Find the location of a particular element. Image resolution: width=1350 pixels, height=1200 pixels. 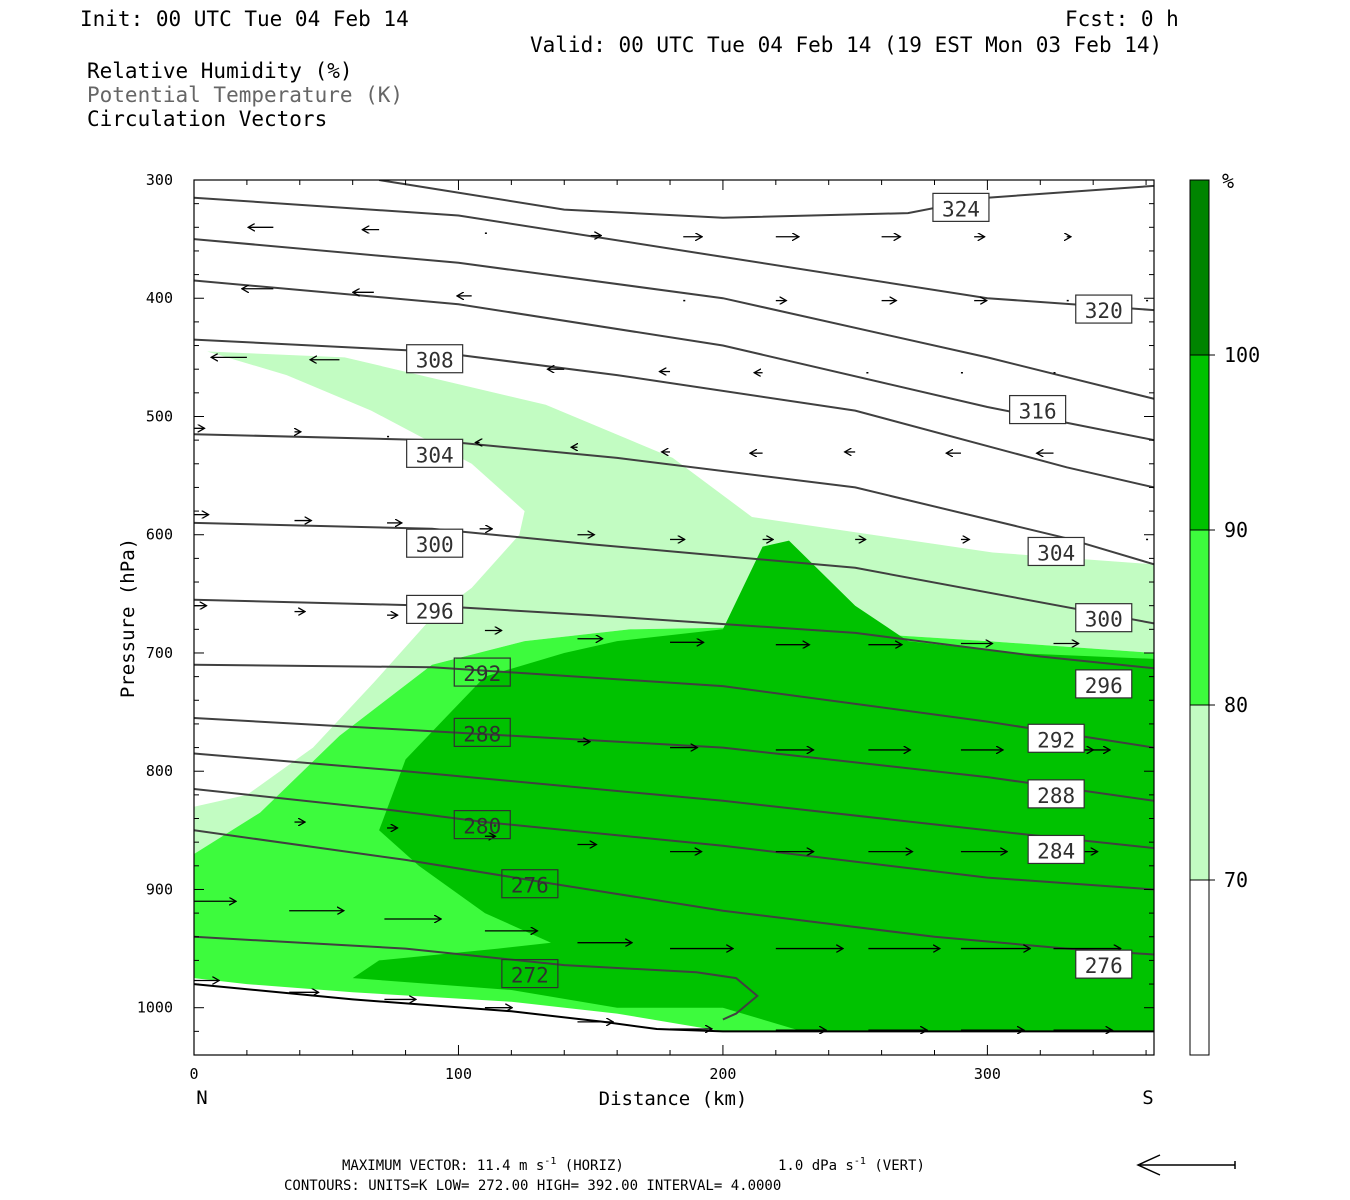

contour-label: 308 is located at coordinates (435, 359).